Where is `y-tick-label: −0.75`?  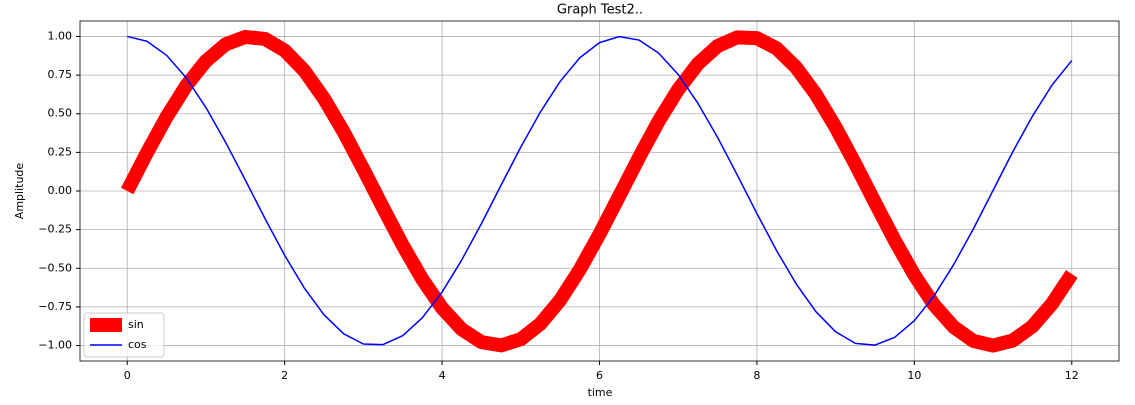 y-tick-label: −0.75 is located at coordinates (55, 306).